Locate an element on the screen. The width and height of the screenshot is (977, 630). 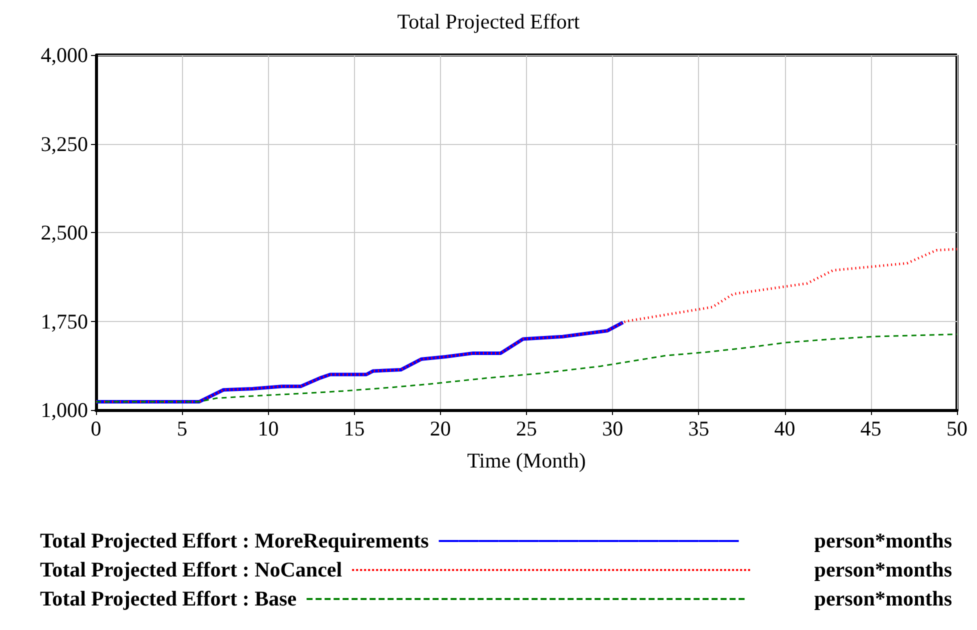
x-tick-label: 30 is located at coordinates (613, 428).